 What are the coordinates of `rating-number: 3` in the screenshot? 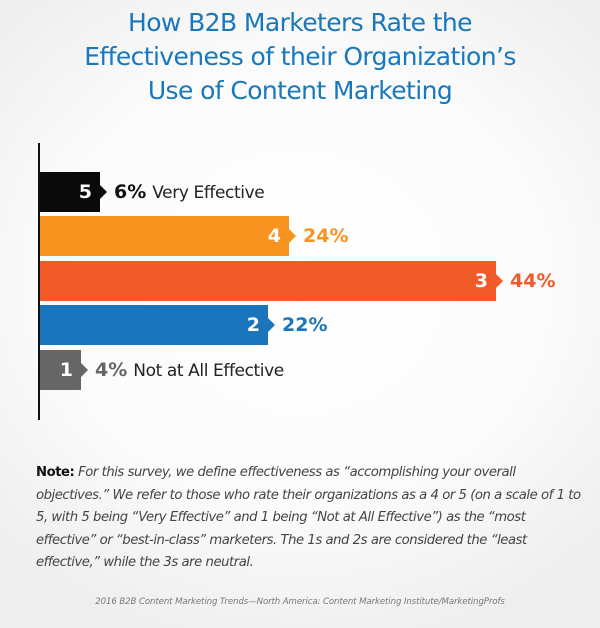 It's located at (481, 281).